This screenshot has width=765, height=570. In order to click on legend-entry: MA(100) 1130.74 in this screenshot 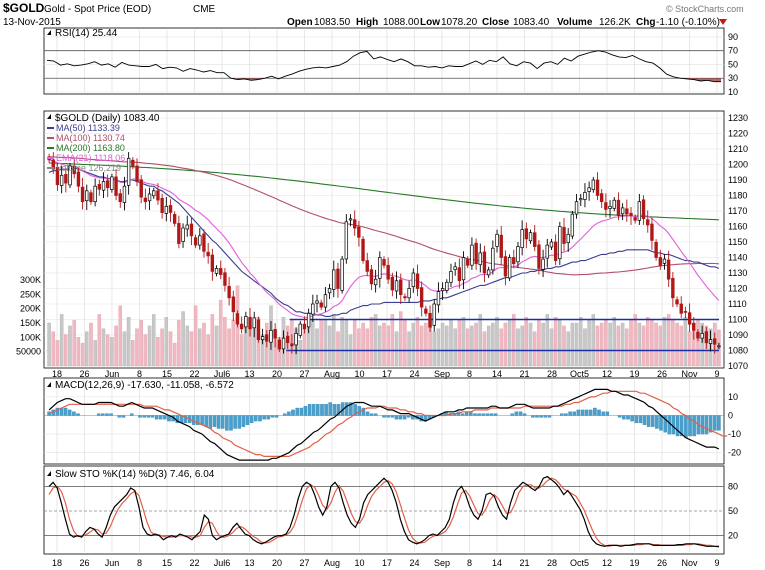, I will do `click(90, 138)`.